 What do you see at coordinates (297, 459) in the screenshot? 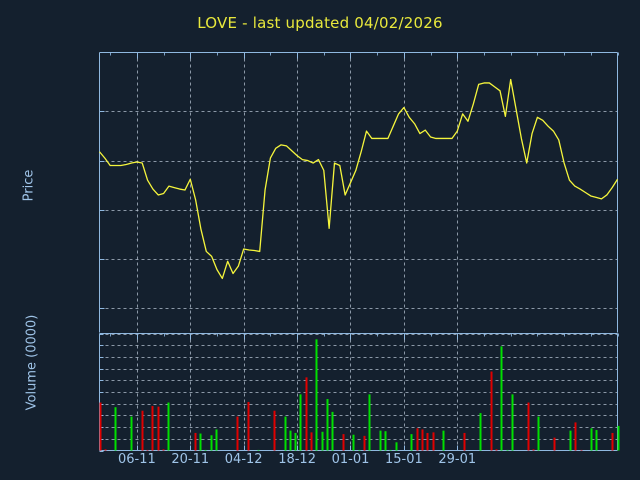
I see `x-tick-label: 18-12` at bounding box center [297, 459].